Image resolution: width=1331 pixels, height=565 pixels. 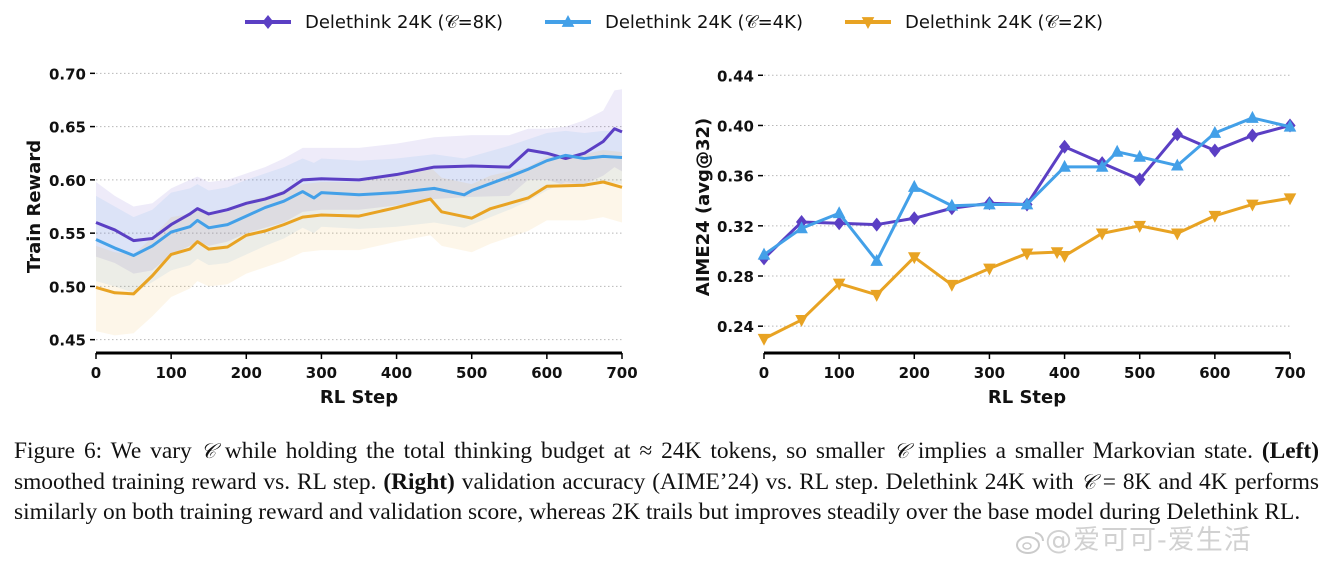 I want to click on y-axis-title: AIME24 (avg@32), so click(x=703, y=207).